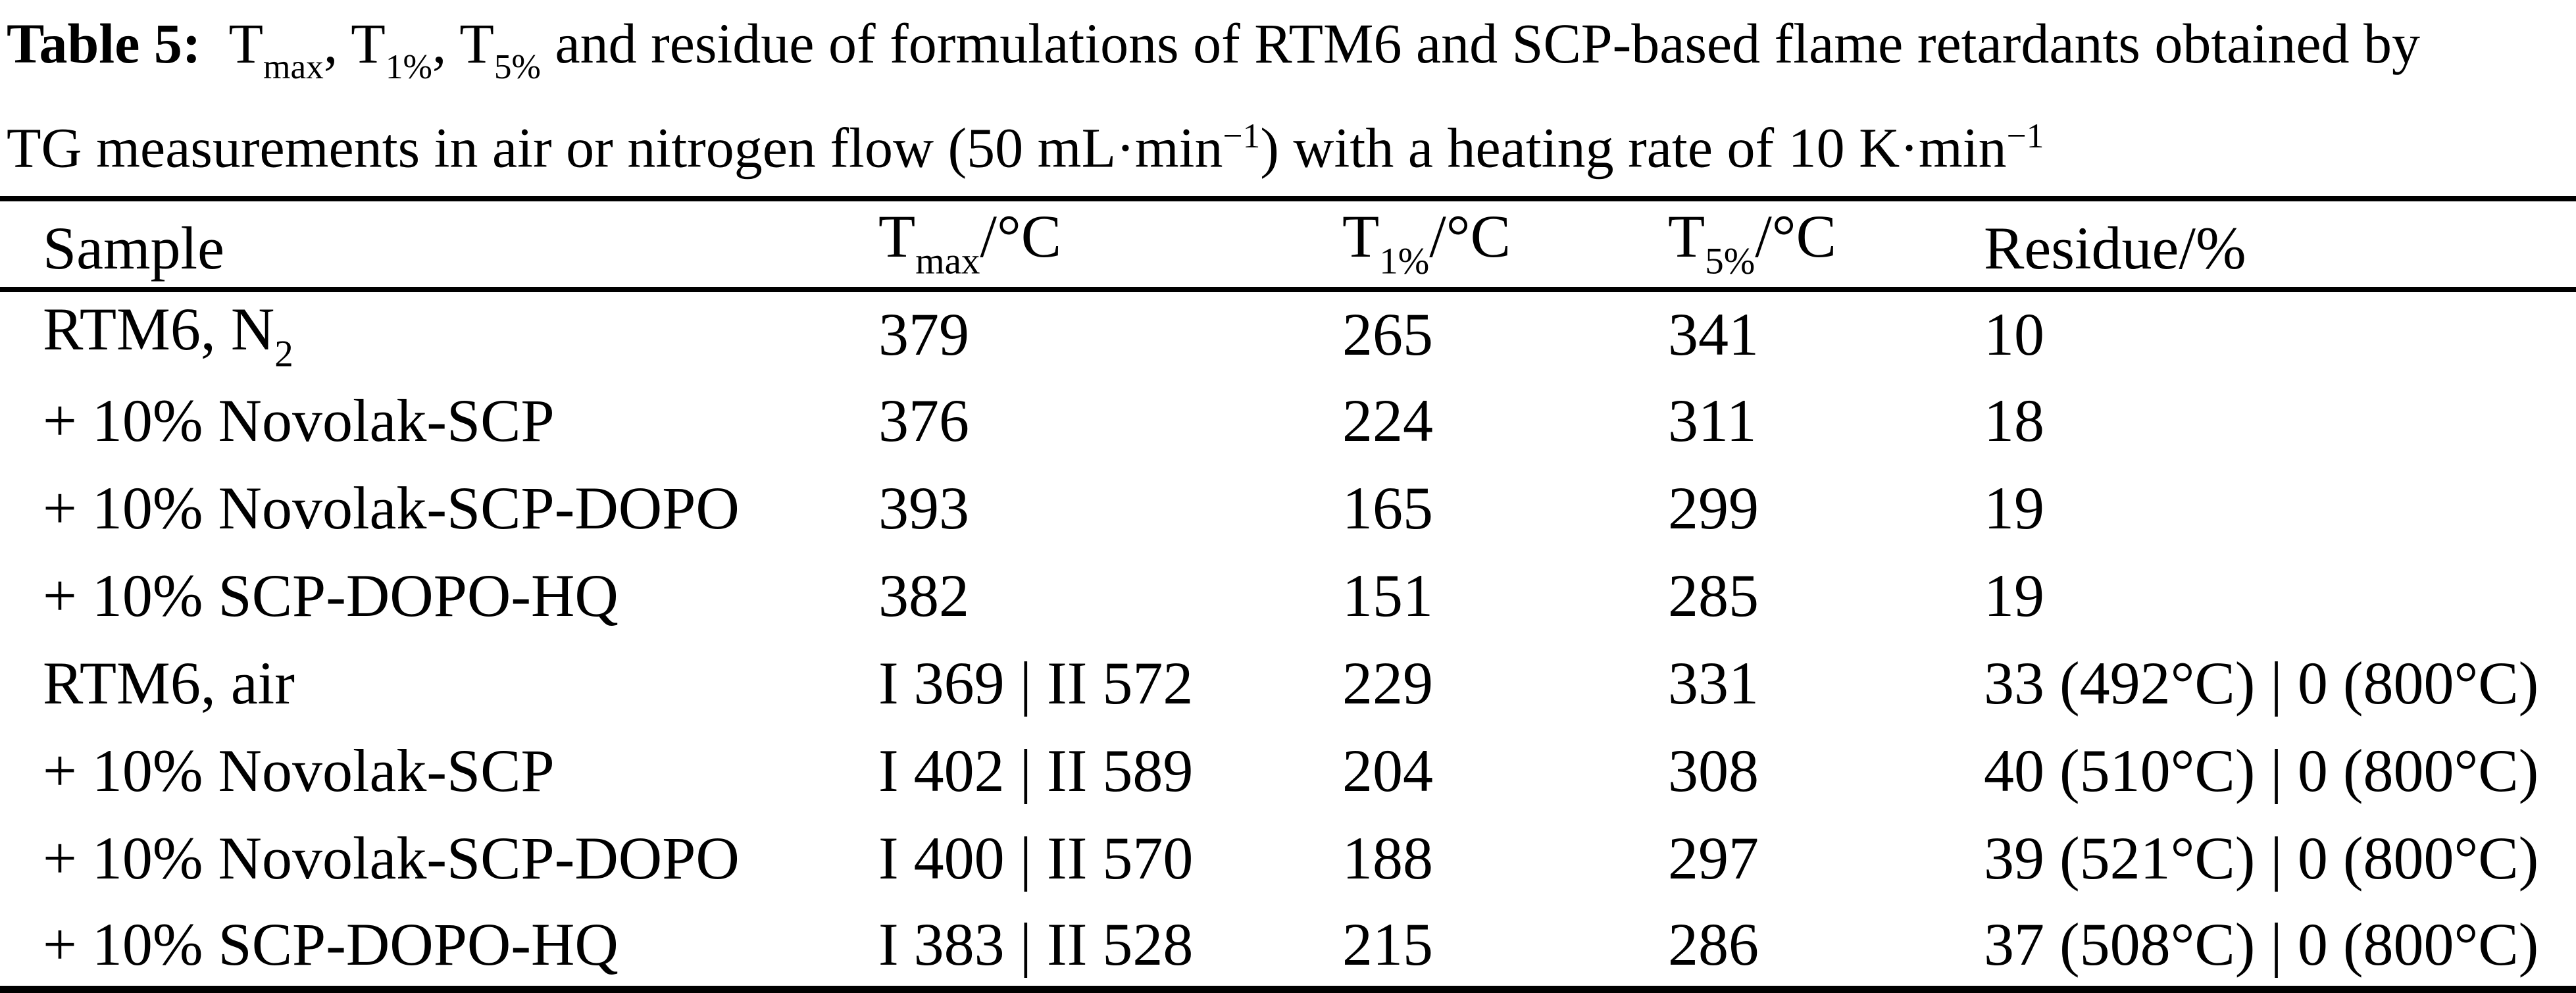 This screenshot has height=993, width=2576. Describe the element at coordinates (1783, 946) in the screenshot. I see `table-cell: 286` at that location.